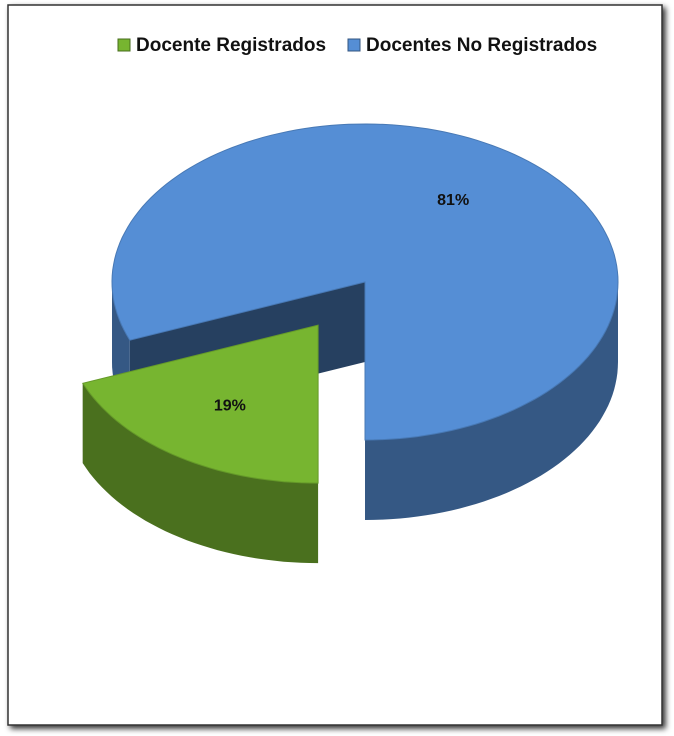 The width and height of the screenshot is (674, 736). I want to click on legend-text: Docente Registrados, so click(231, 45).